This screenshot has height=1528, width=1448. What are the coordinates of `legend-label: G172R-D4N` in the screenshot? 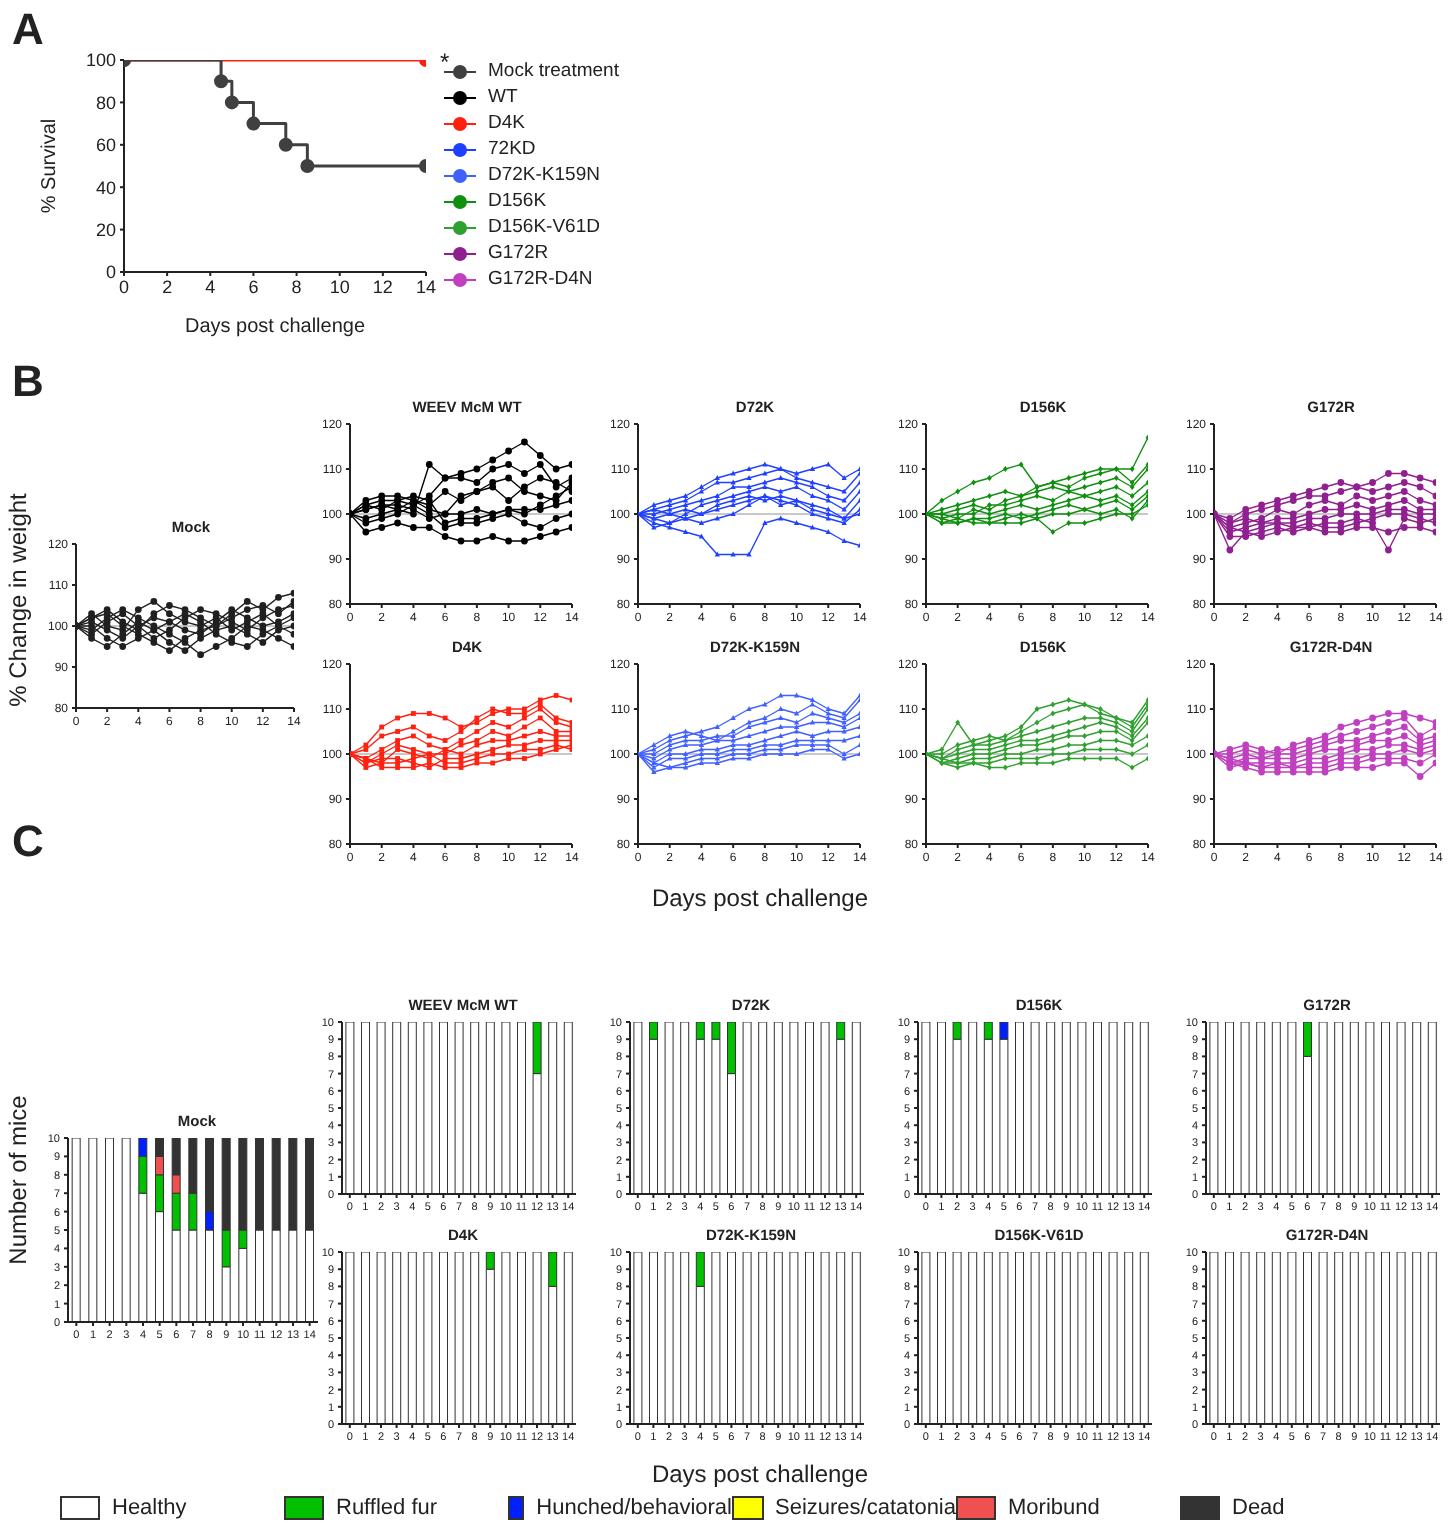 It's located at (540, 279).